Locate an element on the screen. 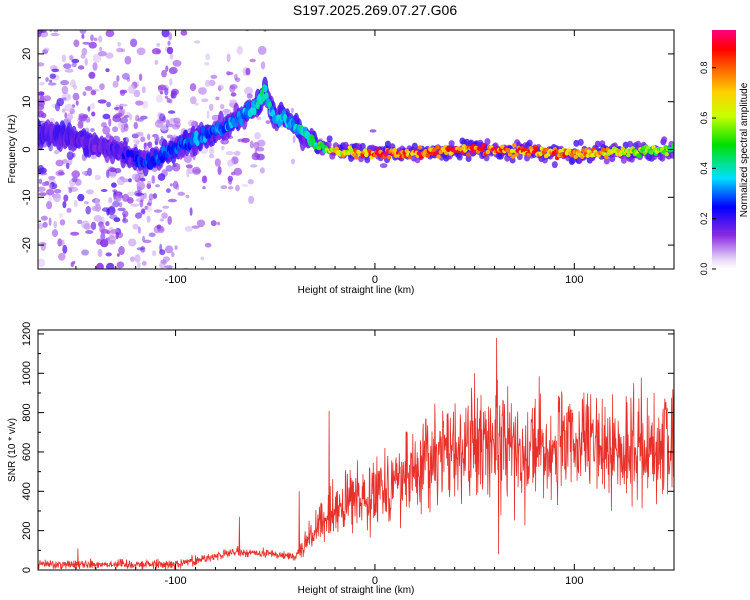  snr-y-tick-label: 200 is located at coordinates (27, 530).